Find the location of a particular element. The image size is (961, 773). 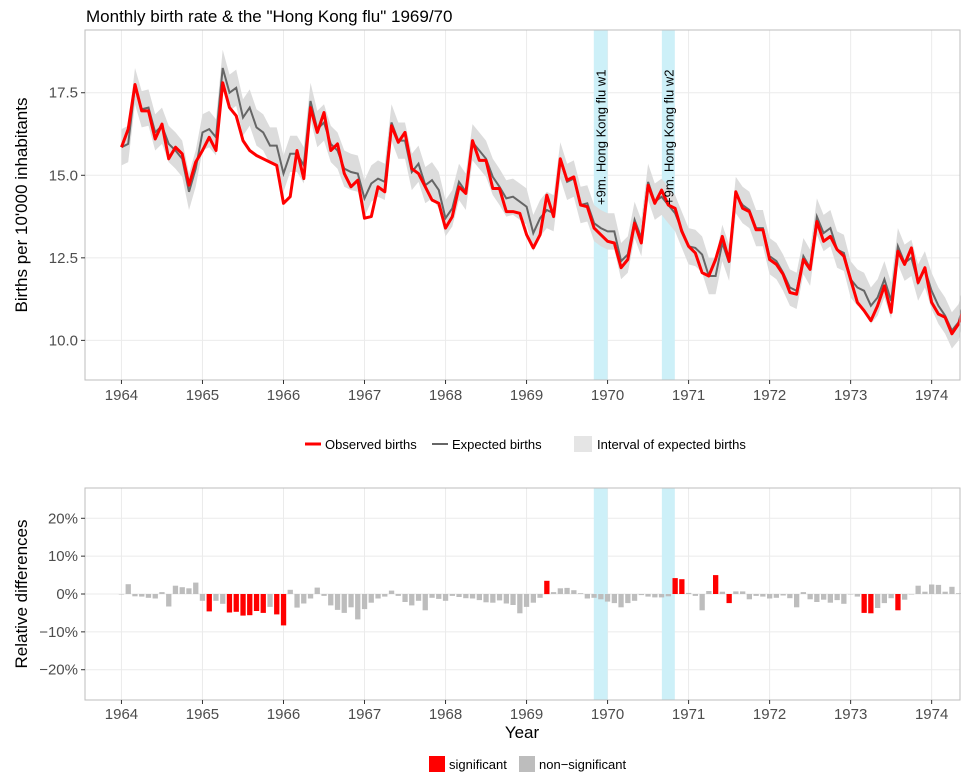

x-tick-label: 1972 is located at coordinates (769, 714).